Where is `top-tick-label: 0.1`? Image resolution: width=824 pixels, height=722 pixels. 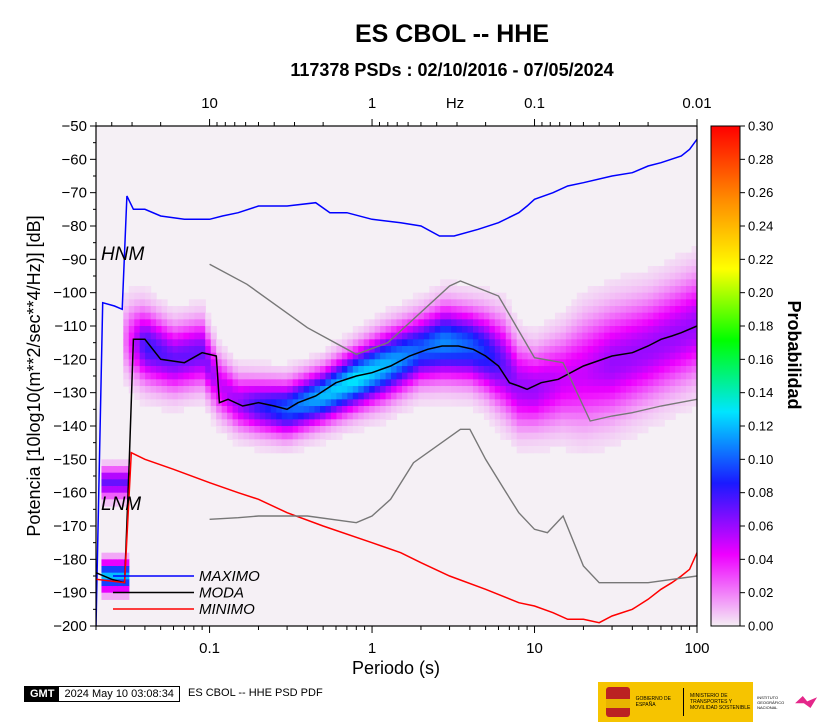
top-tick-label: 0.1 is located at coordinates (534, 103).